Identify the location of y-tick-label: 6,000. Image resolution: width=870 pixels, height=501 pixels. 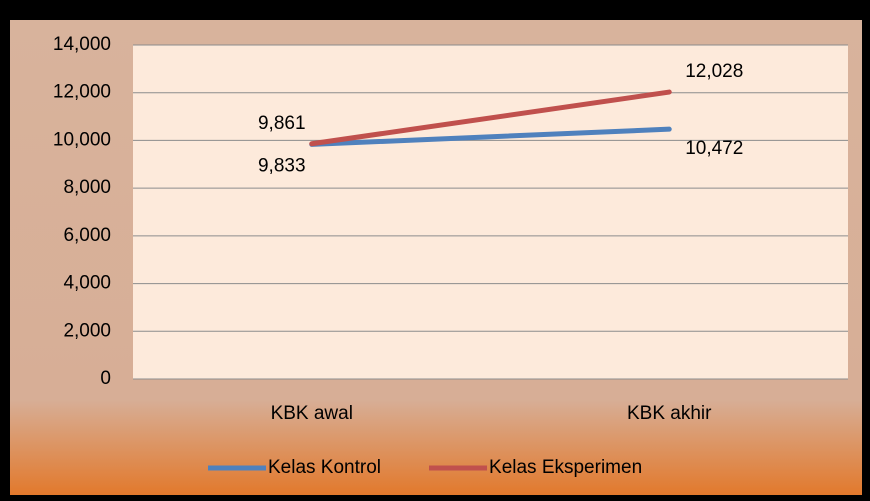
(87, 235).